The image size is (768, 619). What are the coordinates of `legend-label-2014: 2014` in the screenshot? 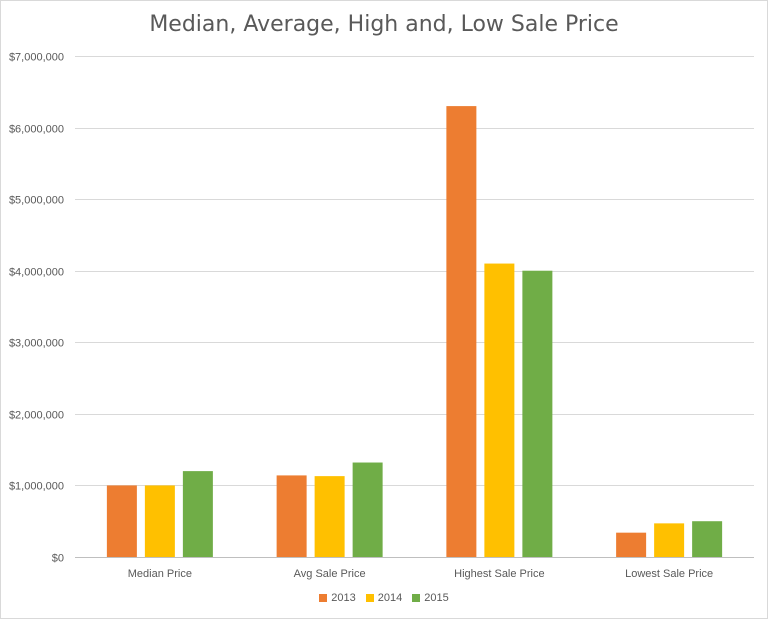 It's located at (390, 598).